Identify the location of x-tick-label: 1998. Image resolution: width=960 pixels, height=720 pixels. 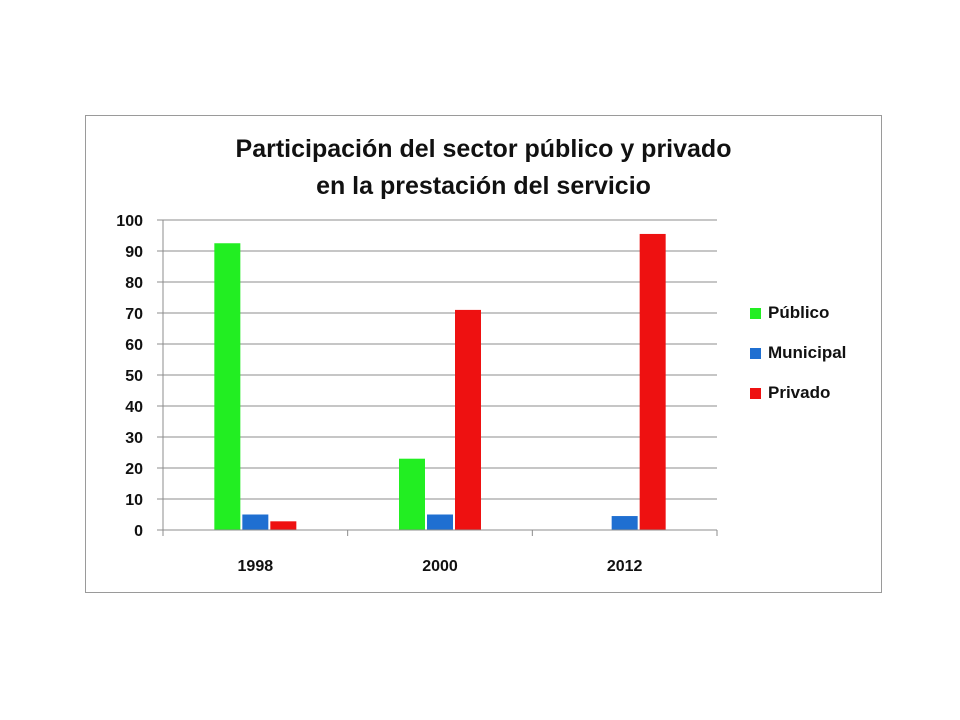
(256, 566).